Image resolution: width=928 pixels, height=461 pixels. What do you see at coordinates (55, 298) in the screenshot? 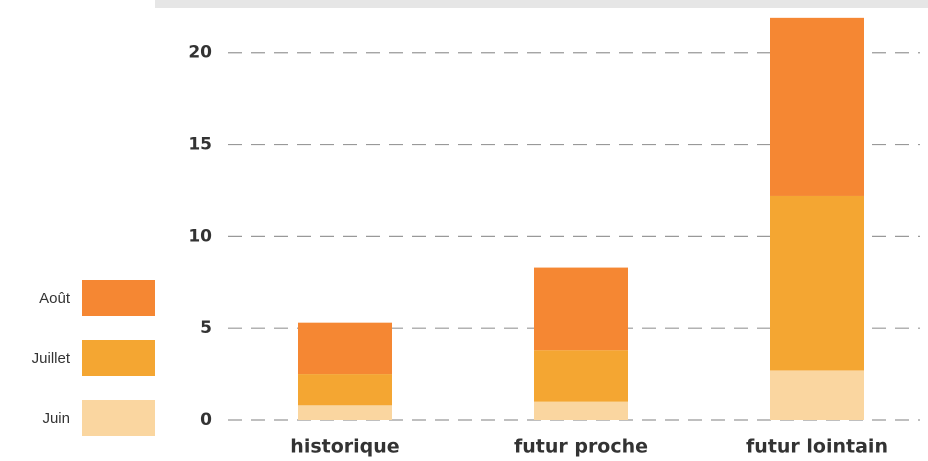
I see `legend-label: Août` at bounding box center [55, 298].